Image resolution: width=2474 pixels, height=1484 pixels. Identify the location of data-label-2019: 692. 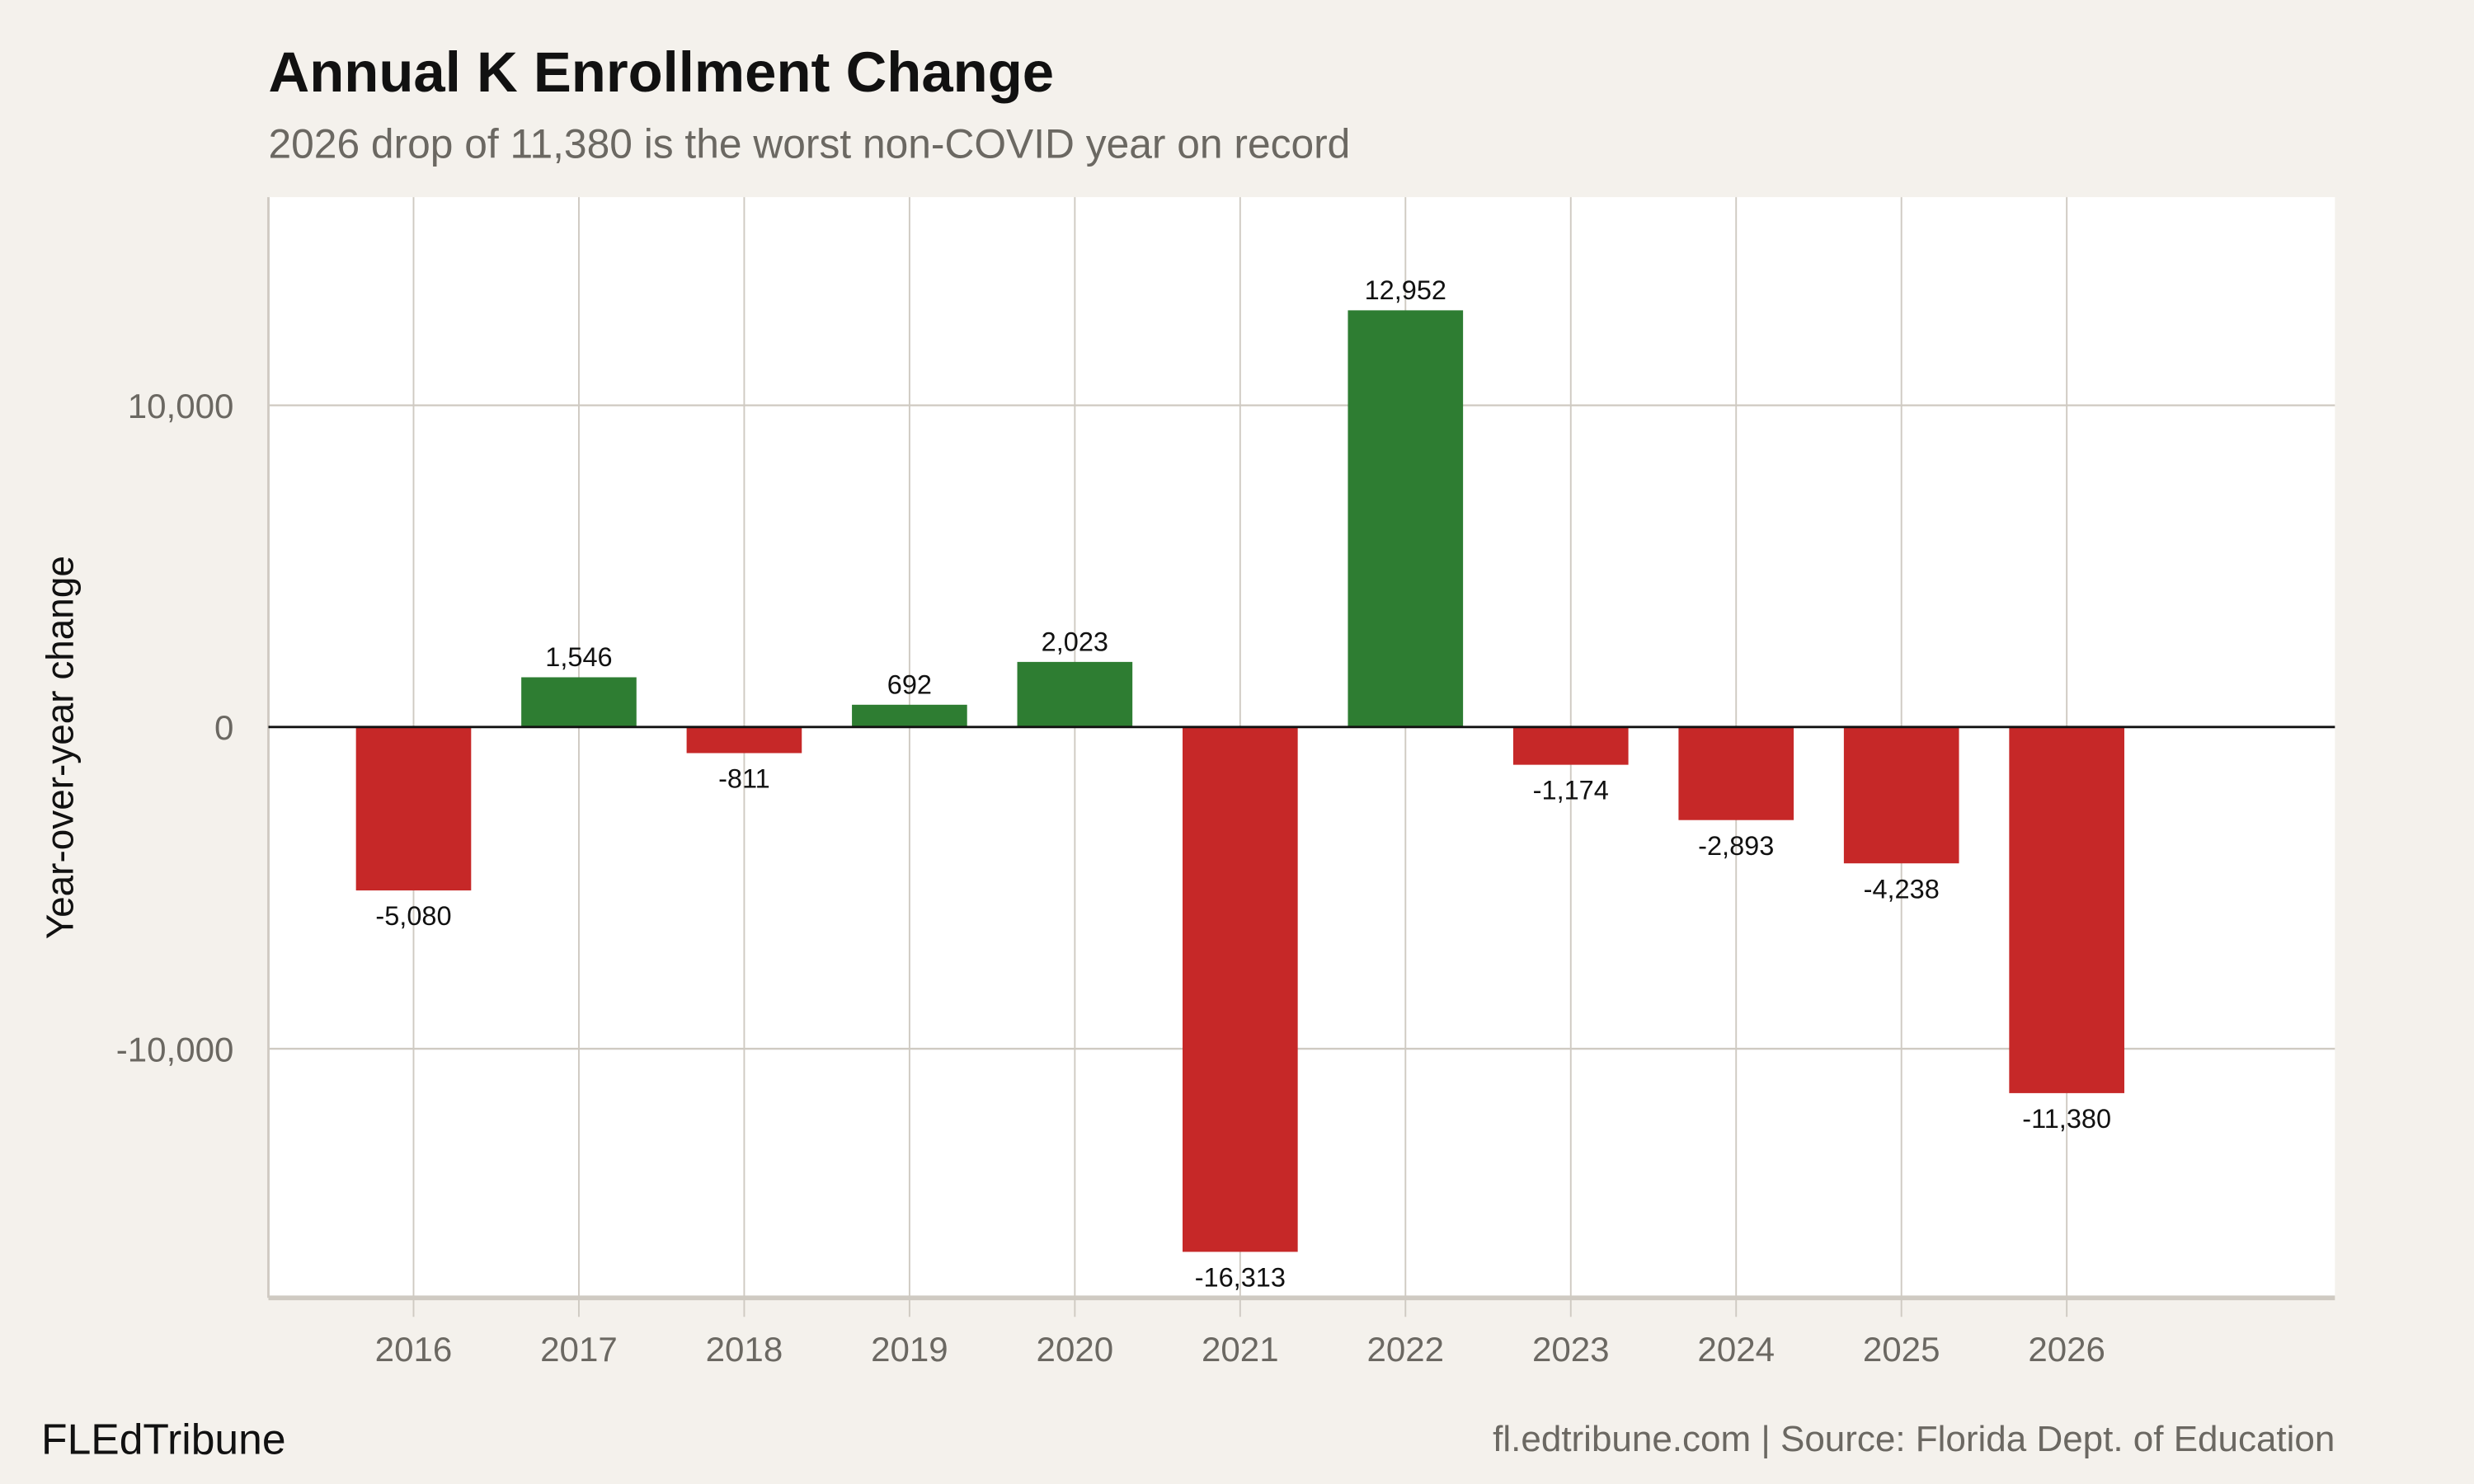
(909, 684).